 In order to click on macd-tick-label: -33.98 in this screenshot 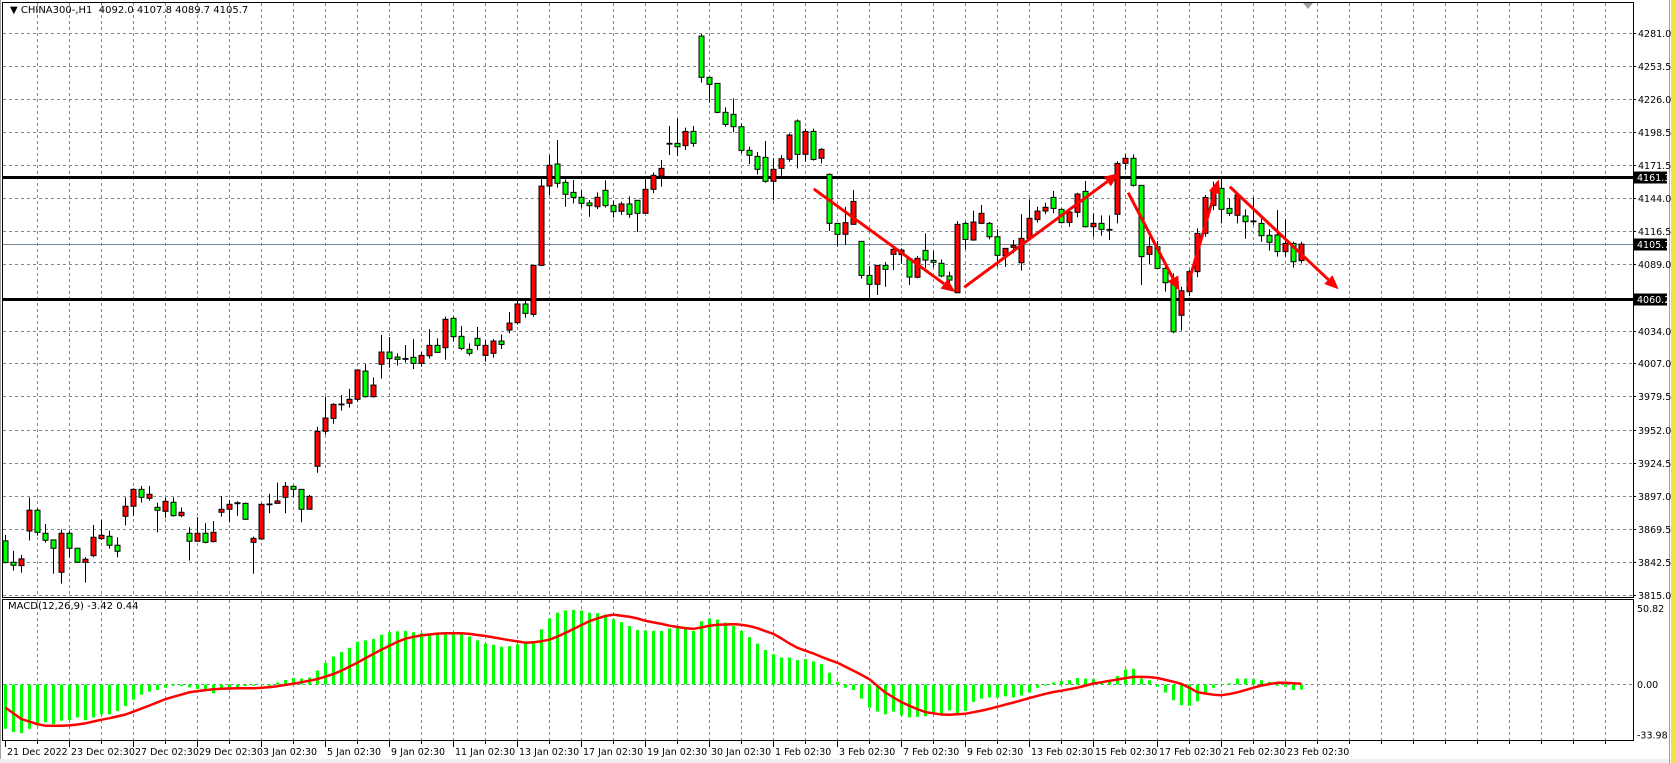, I will do `click(1652, 736)`.